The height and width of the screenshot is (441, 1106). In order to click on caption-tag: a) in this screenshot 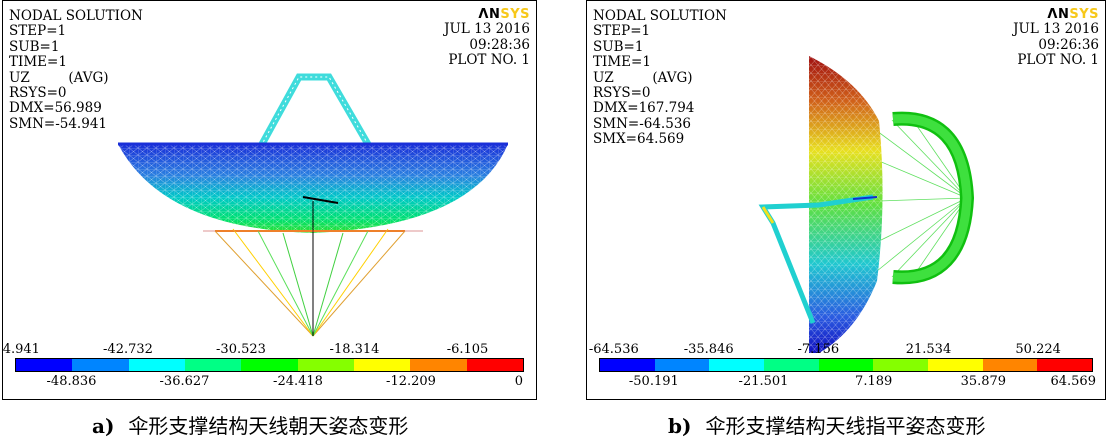, I will do `click(103, 426)`.